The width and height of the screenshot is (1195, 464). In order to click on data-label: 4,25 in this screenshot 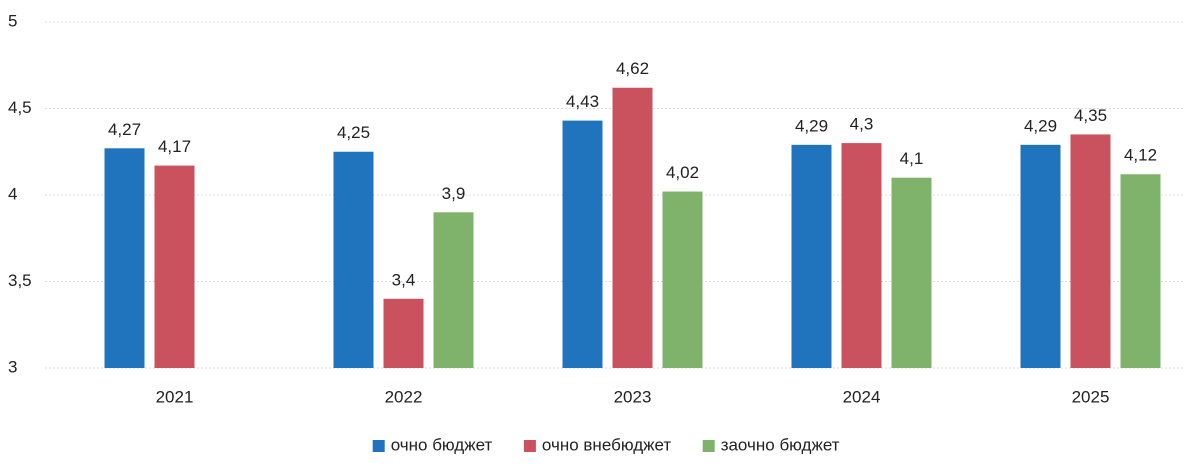, I will do `click(353, 132)`.